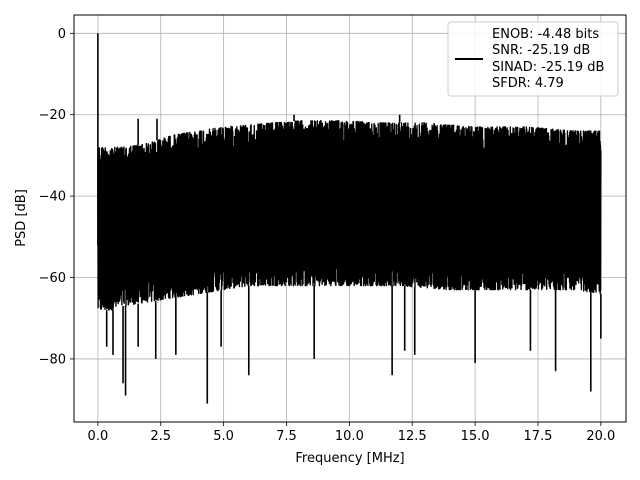  Describe the element at coordinates (538, 436) in the screenshot. I see `x-tick-label: 17.5` at that location.